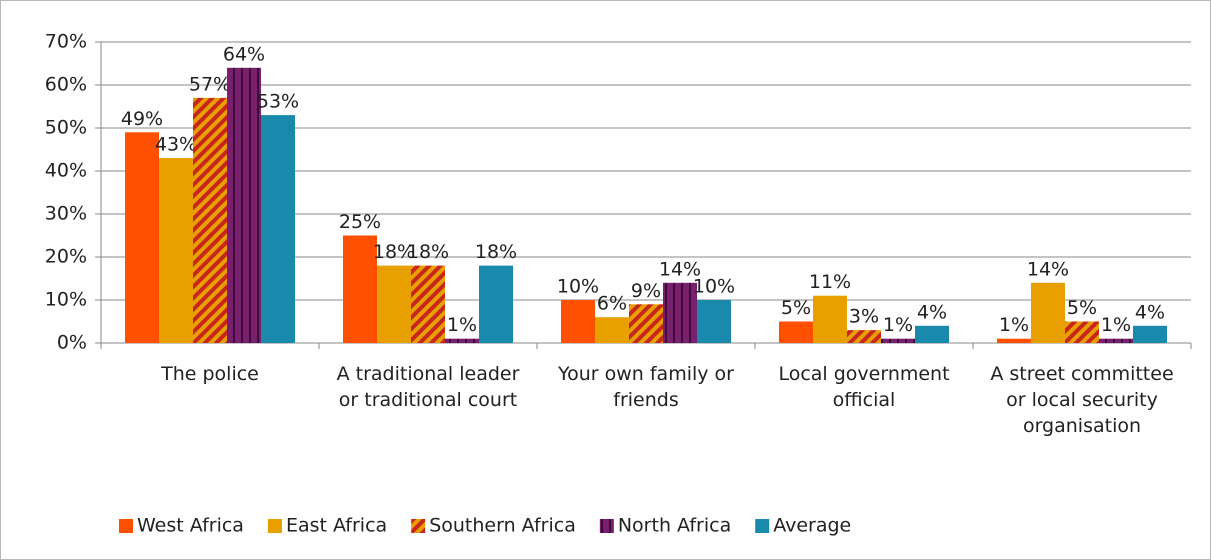 The height and width of the screenshot is (560, 1211). I want to click on x-tick-label: Your own family or friends, so click(646, 387).